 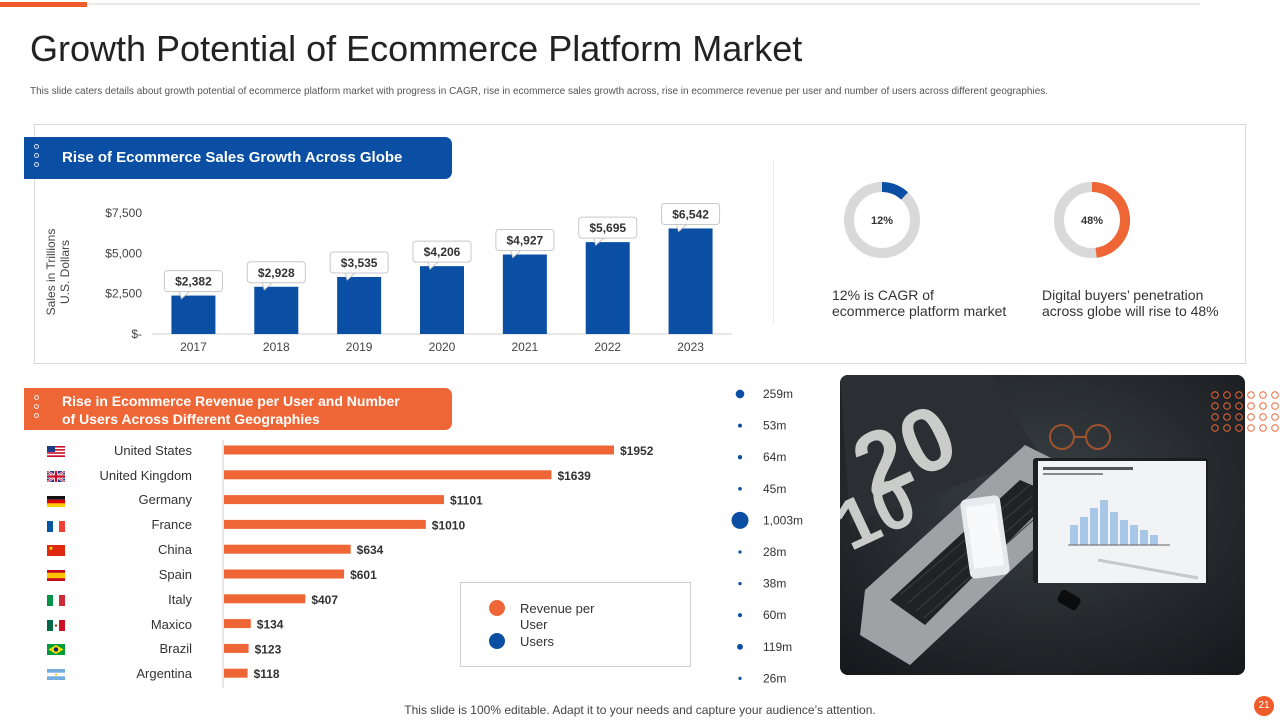 What do you see at coordinates (600, 4) in the screenshot?
I see `top-rule` at bounding box center [600, 4].